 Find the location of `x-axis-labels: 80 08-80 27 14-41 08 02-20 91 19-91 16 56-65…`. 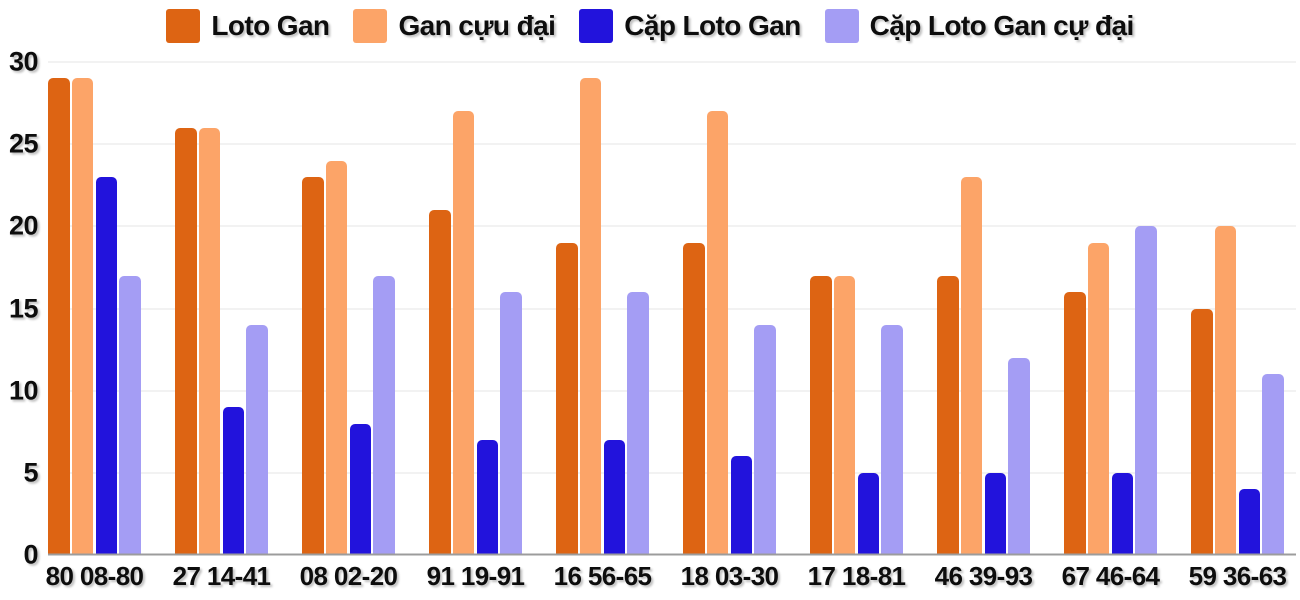

x-axis-labels: 80 08-80 27 14-41 08 02-20 91 19-91 16 56-65… is located at coordinates (670, 578).